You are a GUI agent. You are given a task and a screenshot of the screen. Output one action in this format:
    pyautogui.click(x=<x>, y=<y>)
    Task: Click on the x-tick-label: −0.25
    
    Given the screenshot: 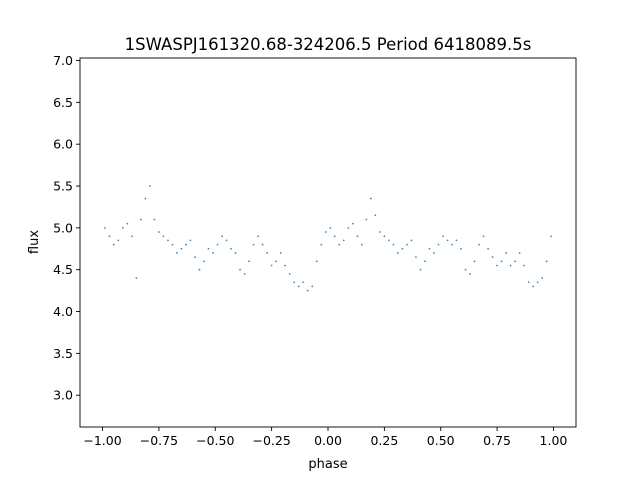 What is the action you would take?
    pyautogui.click(x=271, y=440)
    